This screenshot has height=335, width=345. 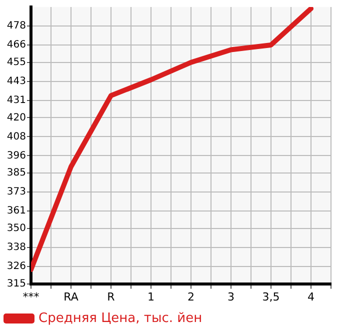 I want to click on y-tick-label: 466, so click(x=16, y=45).